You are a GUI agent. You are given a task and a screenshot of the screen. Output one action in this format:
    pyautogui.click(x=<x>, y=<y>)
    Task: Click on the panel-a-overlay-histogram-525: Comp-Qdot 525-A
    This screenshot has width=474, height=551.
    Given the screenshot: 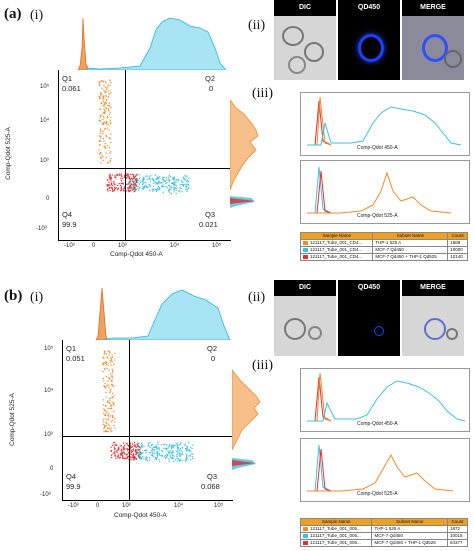 What is the action you would take?
    pyautogui.click(x=385, y=192)
    